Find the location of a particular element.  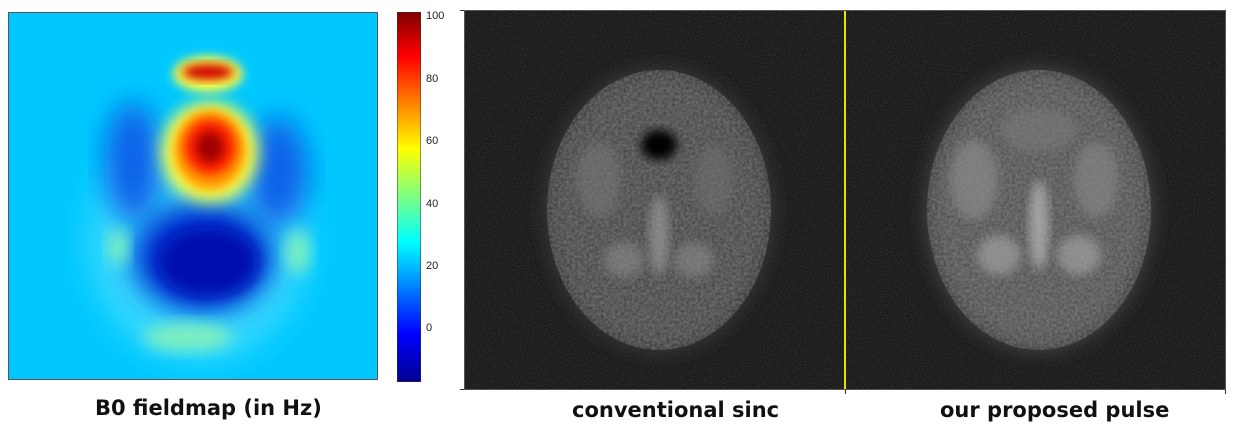

colorbar-tick-0: 0 is located at coordinates (429, 328).